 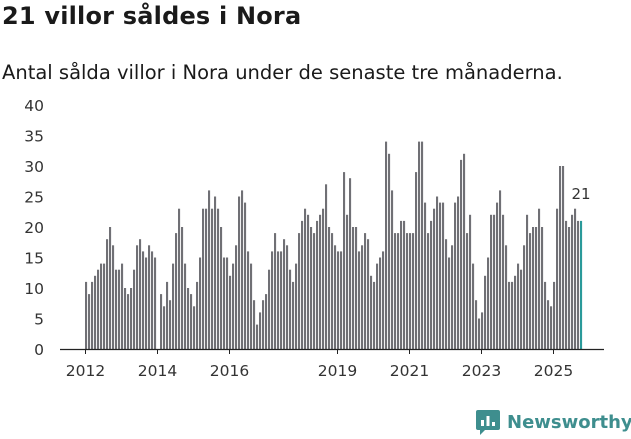 What do you see at coordinates (581, 284) in the screenshot?
I see `bar-highlight` at bounding box center [581, 284].